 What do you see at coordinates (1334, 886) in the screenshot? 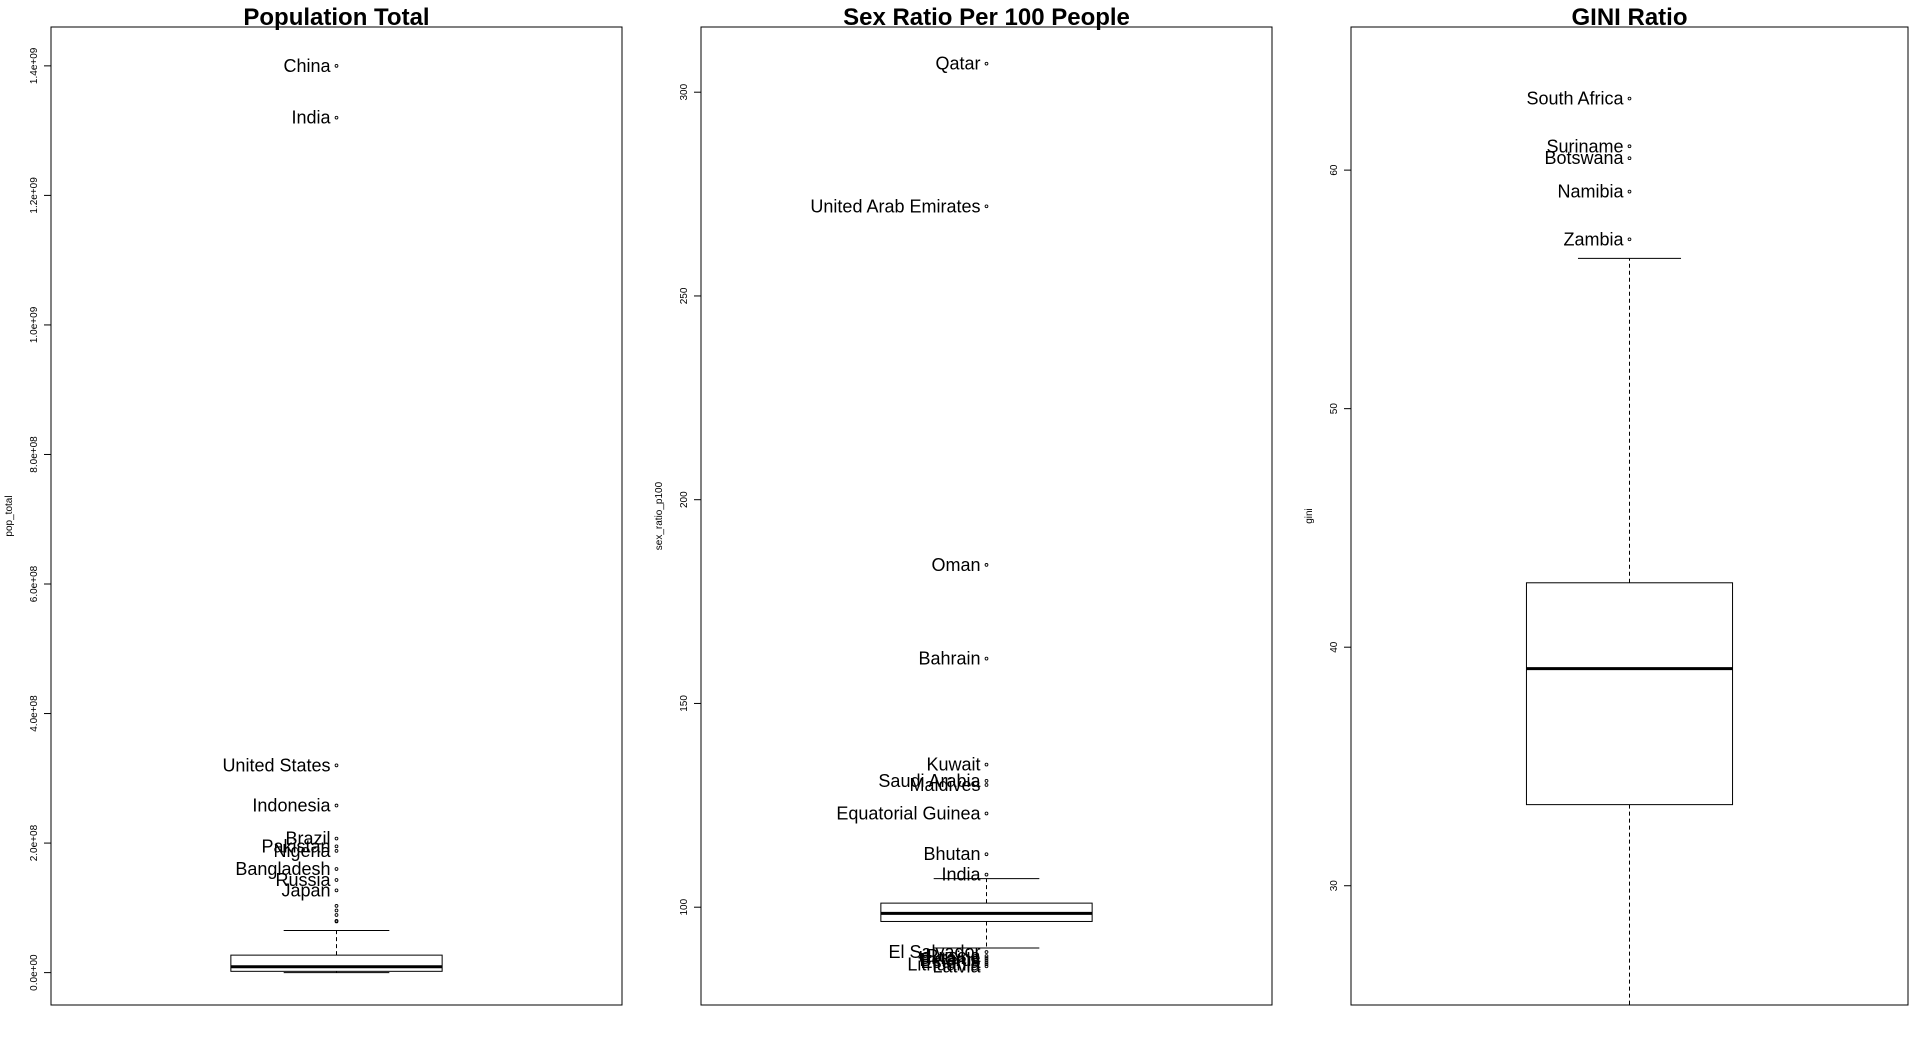
I see `y-tick-label: 30` at bounding box center [1334, 886].